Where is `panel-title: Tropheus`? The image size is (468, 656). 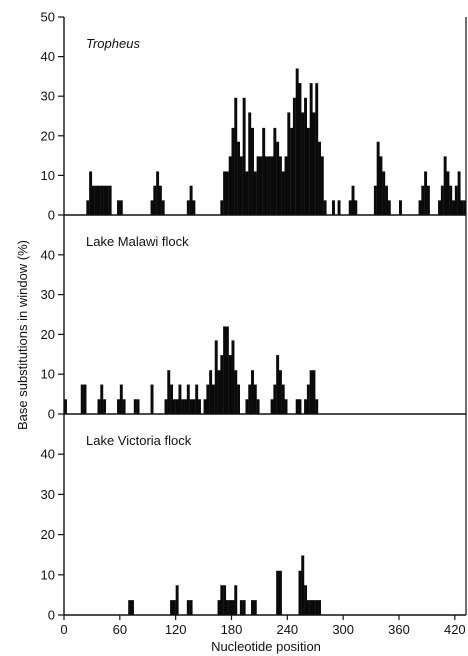 panel-title: Tropheus is located at coordinates (113, 43).